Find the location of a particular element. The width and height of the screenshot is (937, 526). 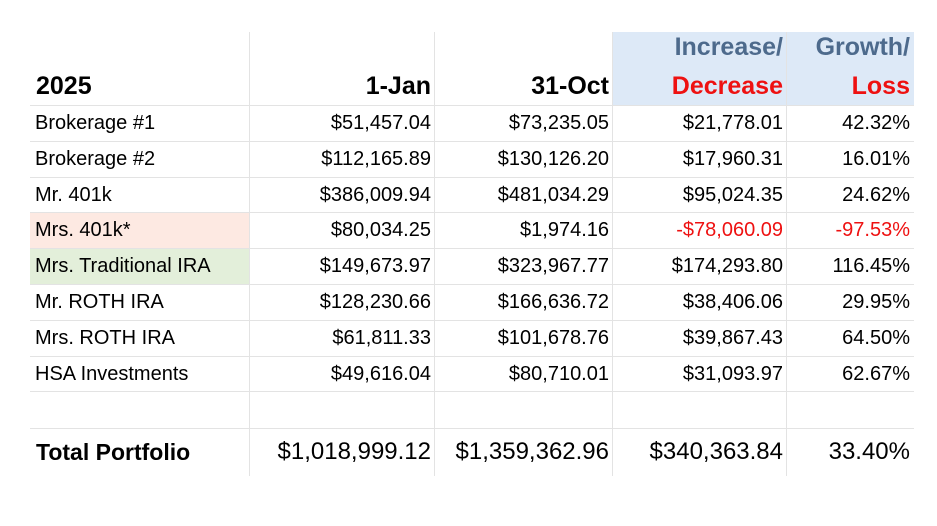

pct-value: 16.01% is located at coordinates (876, 158).